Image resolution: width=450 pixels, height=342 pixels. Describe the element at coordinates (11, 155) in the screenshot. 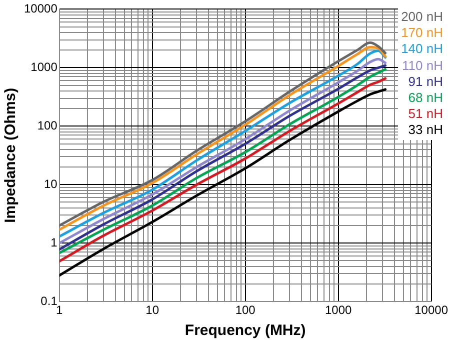

I see `y-axis-title: Impedance (Ohms)` at that location.